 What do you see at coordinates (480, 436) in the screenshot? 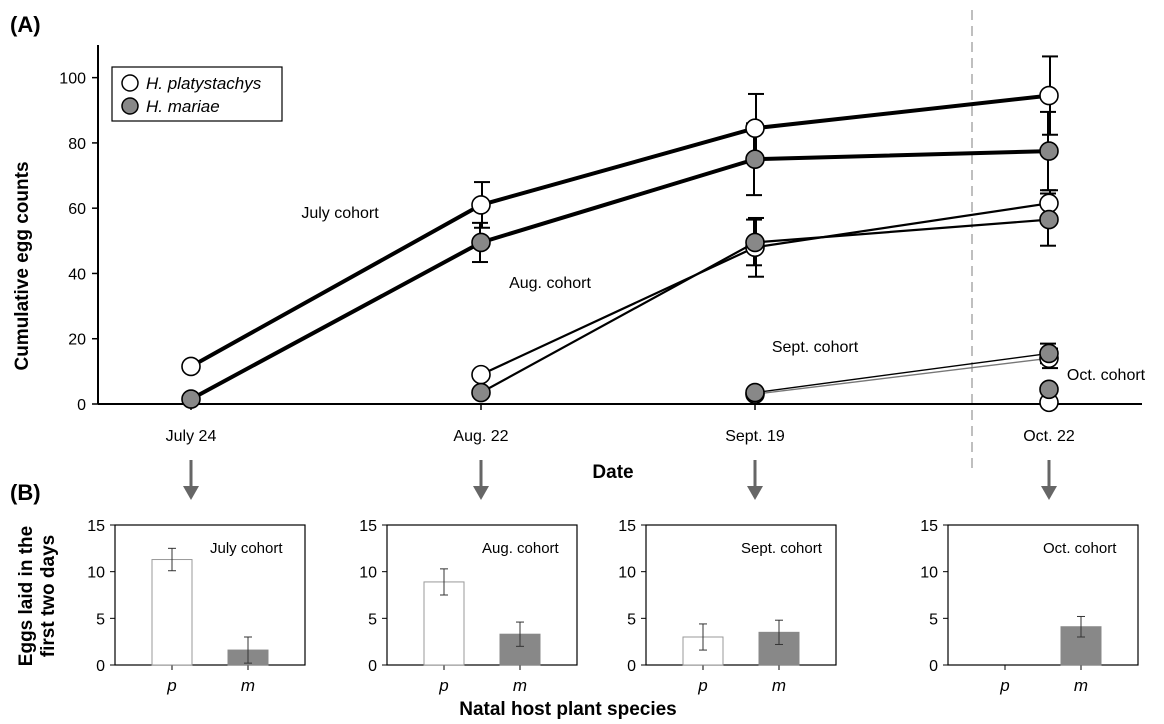
I see `panel-a-xtick-label: Aug. 22` at bounding box center [480, 436].